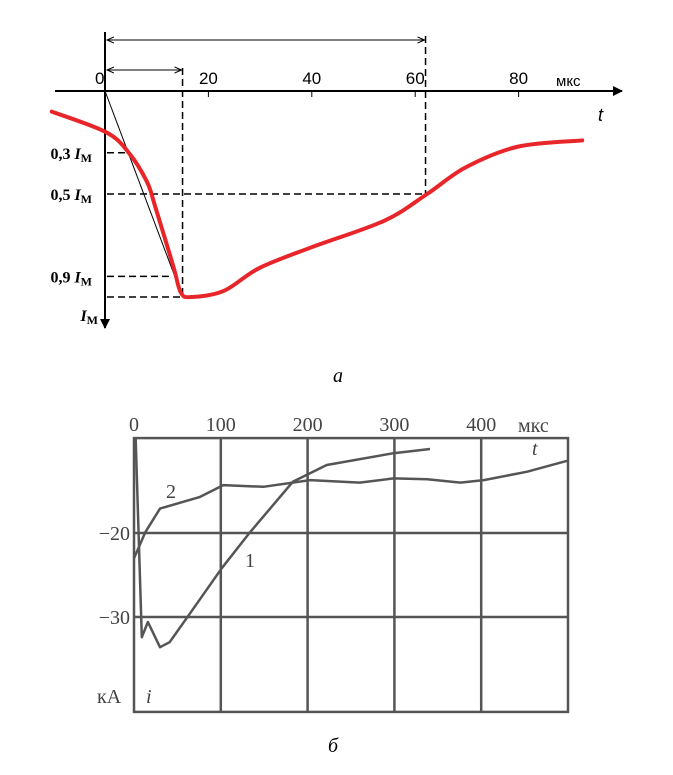  I want to click on x-tick-label: 20, so click(208, 78).